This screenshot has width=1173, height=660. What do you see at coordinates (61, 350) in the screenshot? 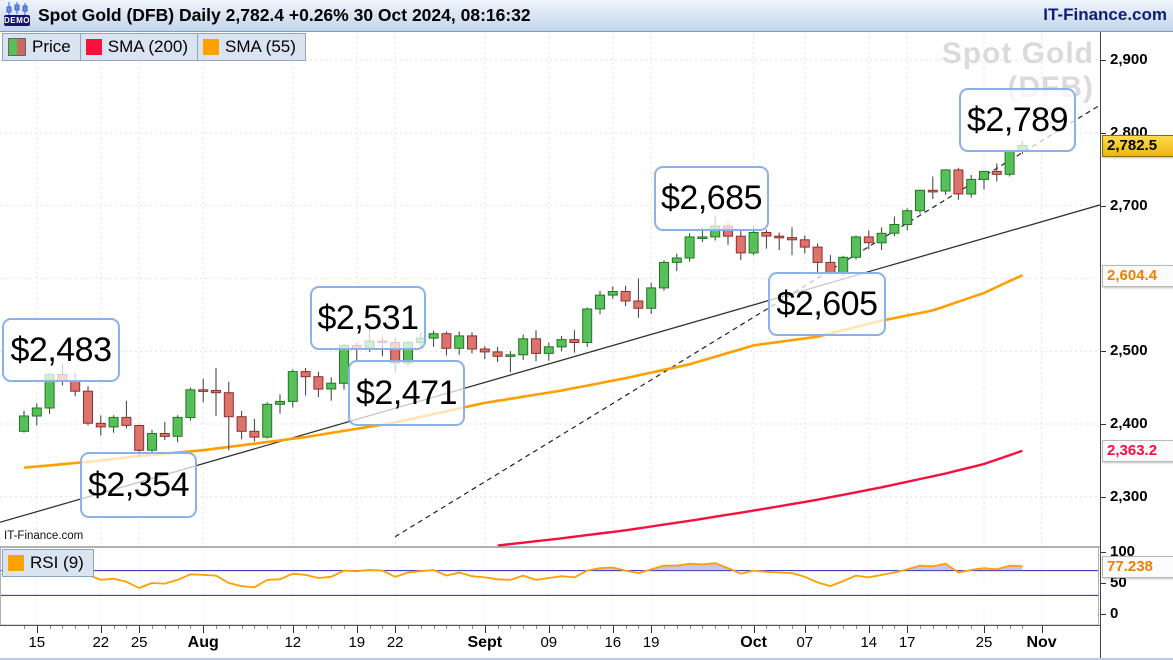
I see `price-annotation: $2,483` at bounding box center [61, 350].